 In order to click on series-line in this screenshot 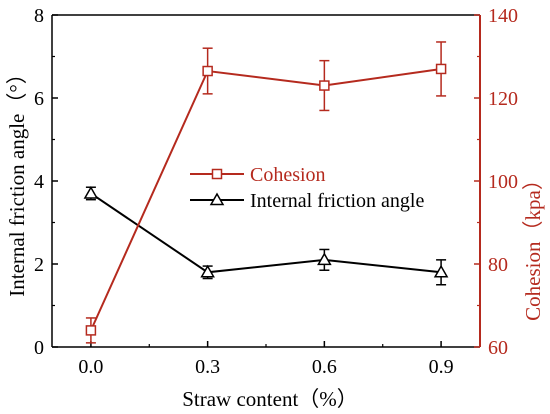, I will do `click(266, 233)`.